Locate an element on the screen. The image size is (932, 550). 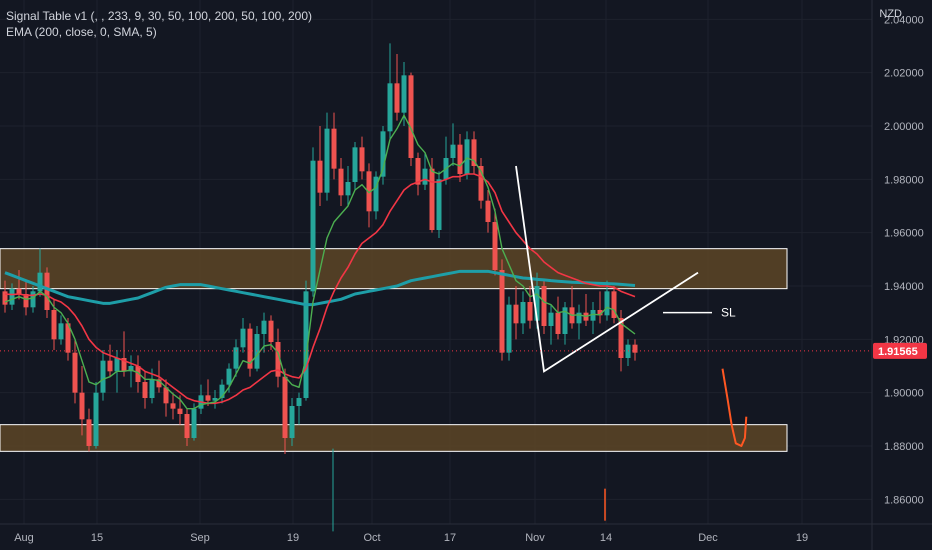
y-tick-label: 1.88000 is located at coordinates (904, 447).